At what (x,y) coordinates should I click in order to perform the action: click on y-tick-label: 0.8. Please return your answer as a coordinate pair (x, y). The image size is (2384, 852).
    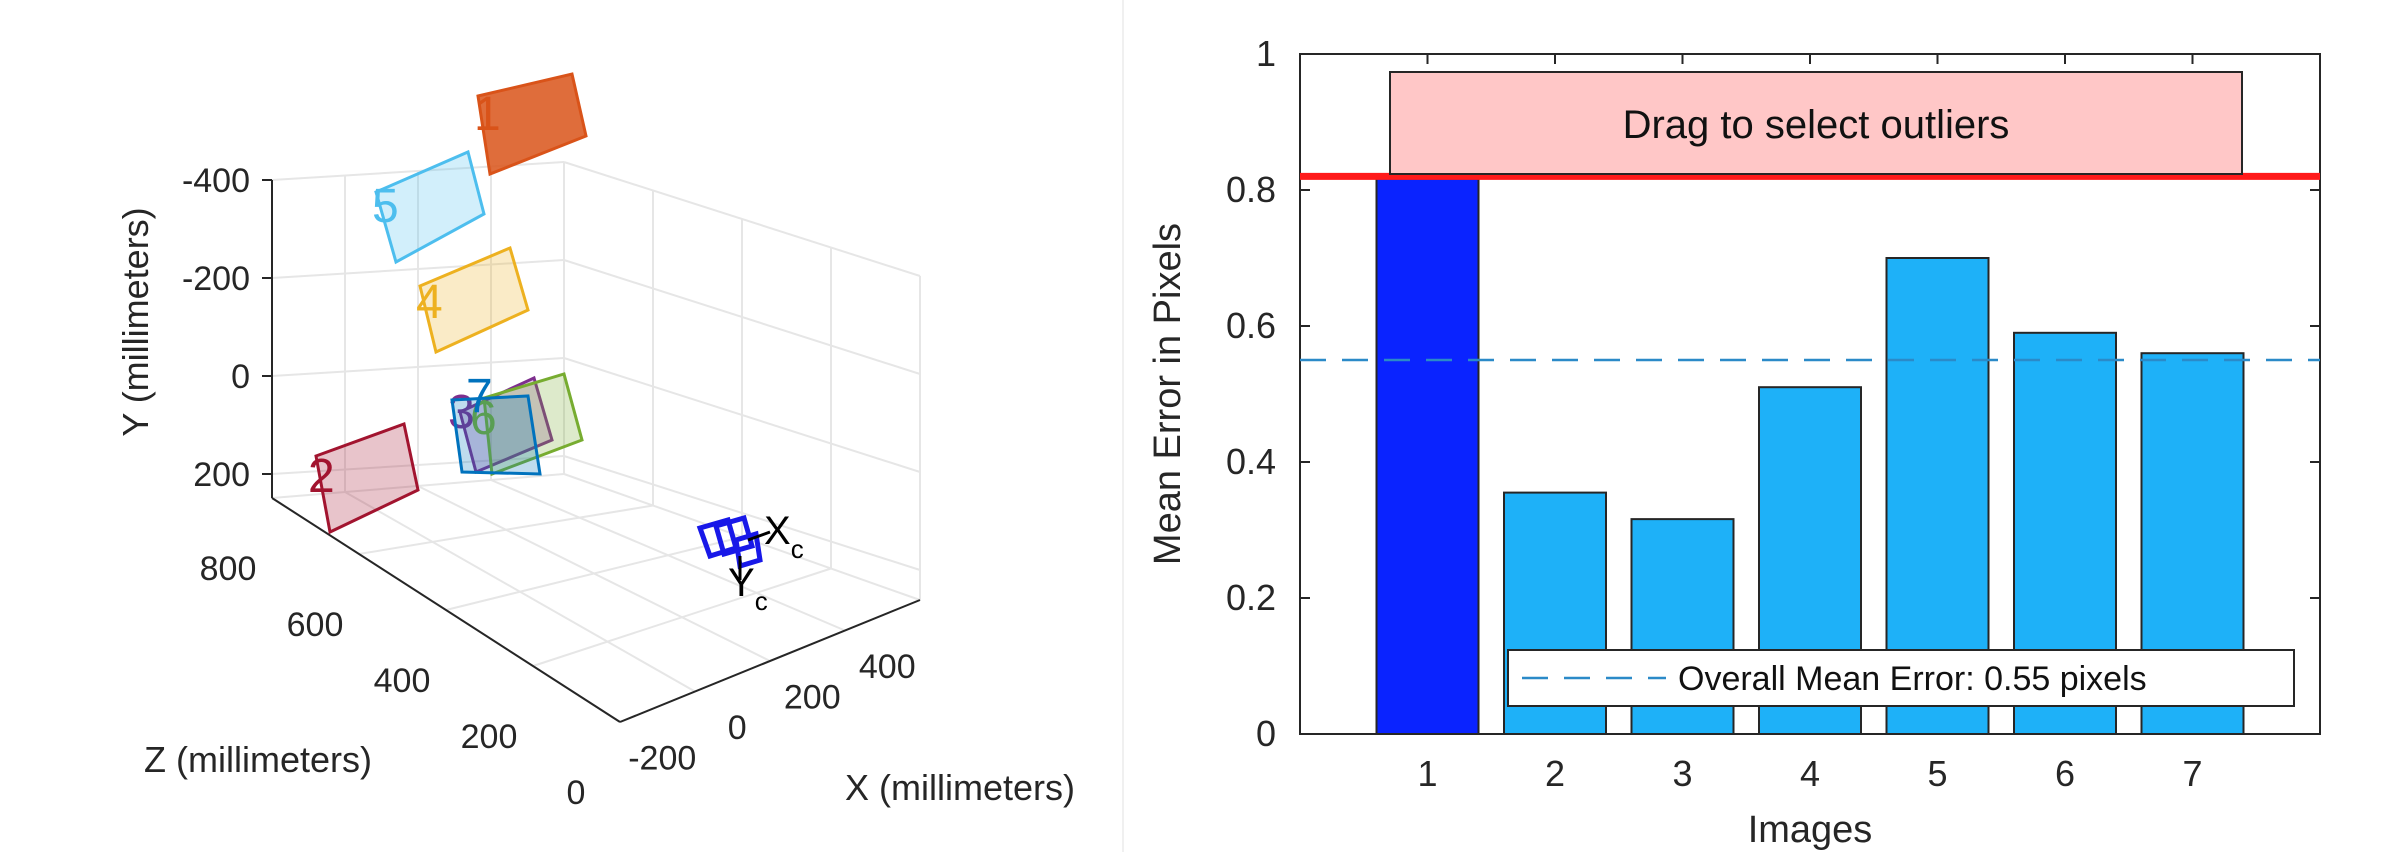
    Looking at the image, I should click on (1251, 189).